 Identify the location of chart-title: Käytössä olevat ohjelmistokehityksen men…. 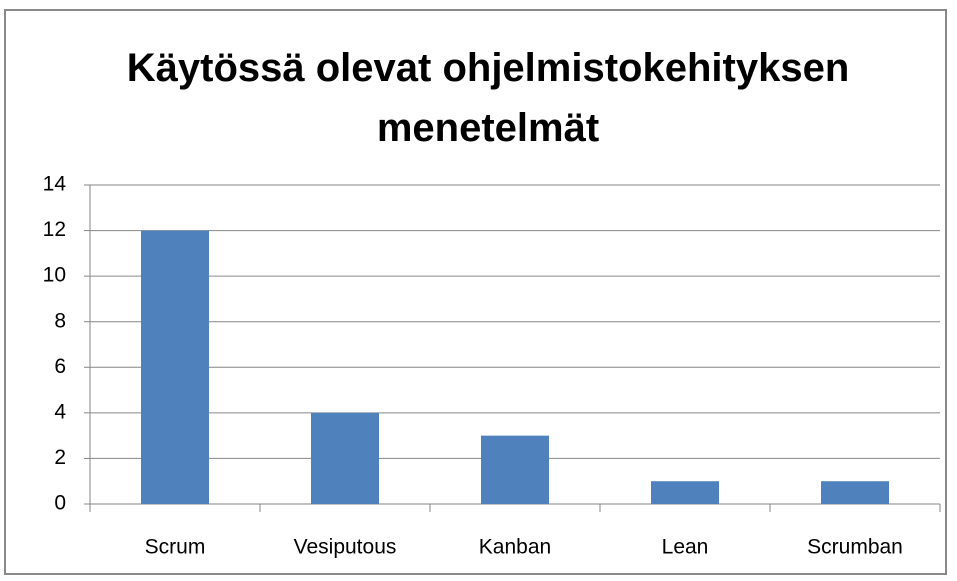
(488, 98).